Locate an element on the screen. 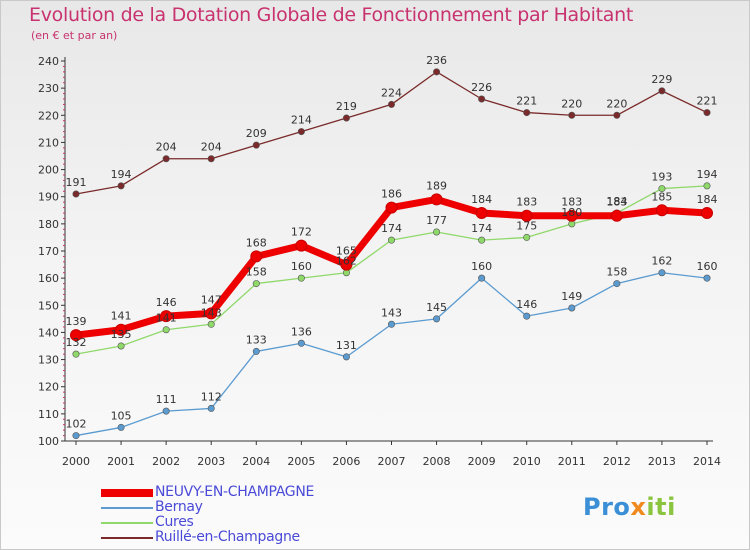  brand-logo: Proxiti is located at coordinates (629, 507).